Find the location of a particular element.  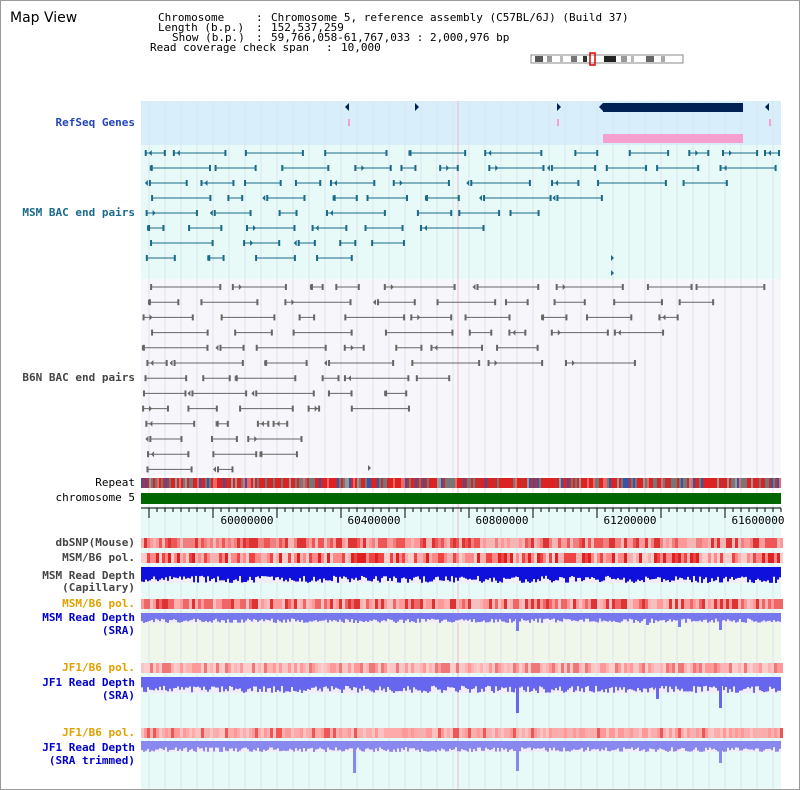

refseq-genes-track is located at coordinates (558, 123).